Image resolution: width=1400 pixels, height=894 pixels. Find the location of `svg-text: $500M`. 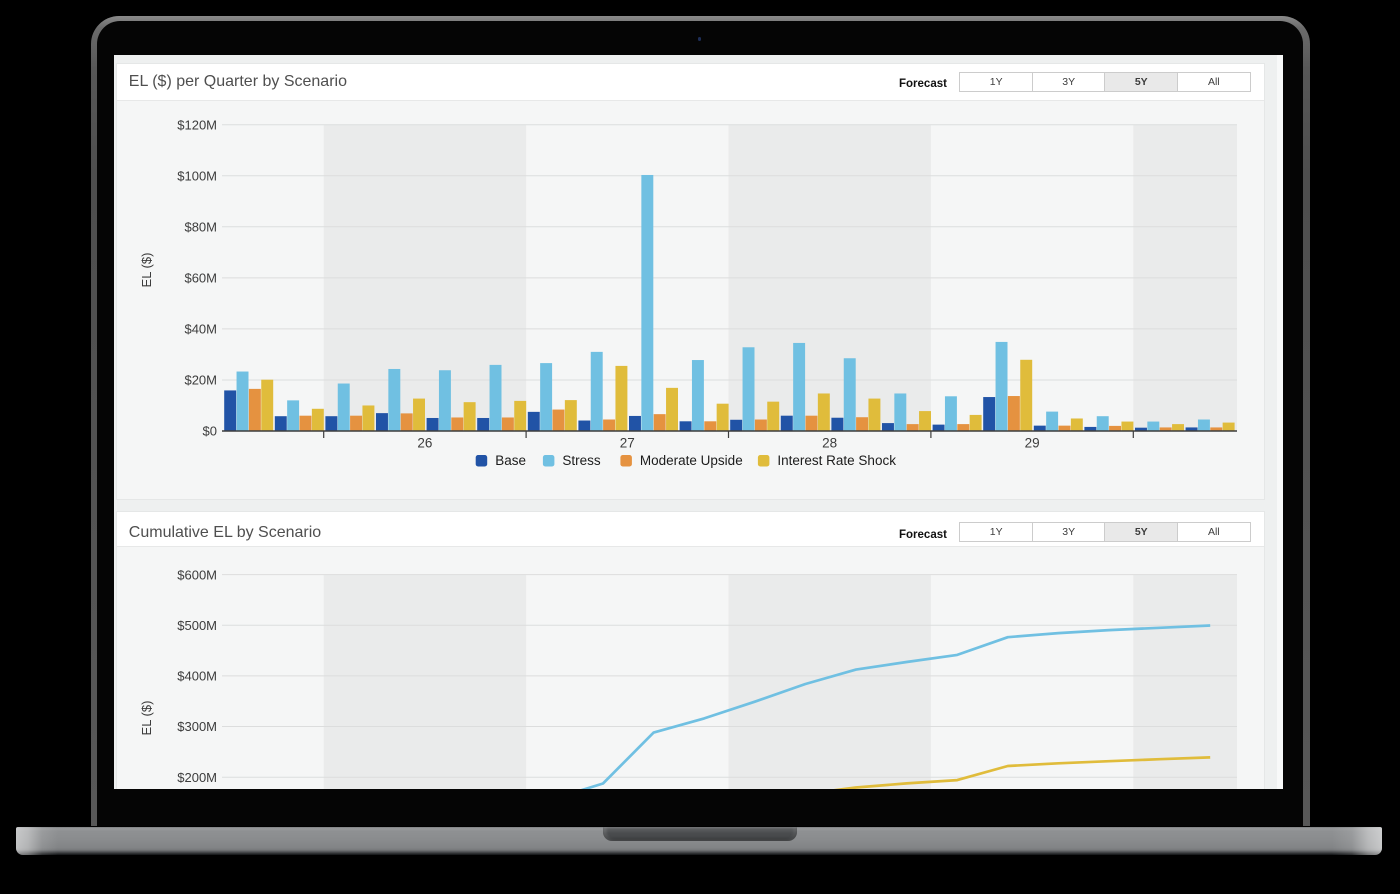

svg-text: $500M is located at coordinates (197, 625).